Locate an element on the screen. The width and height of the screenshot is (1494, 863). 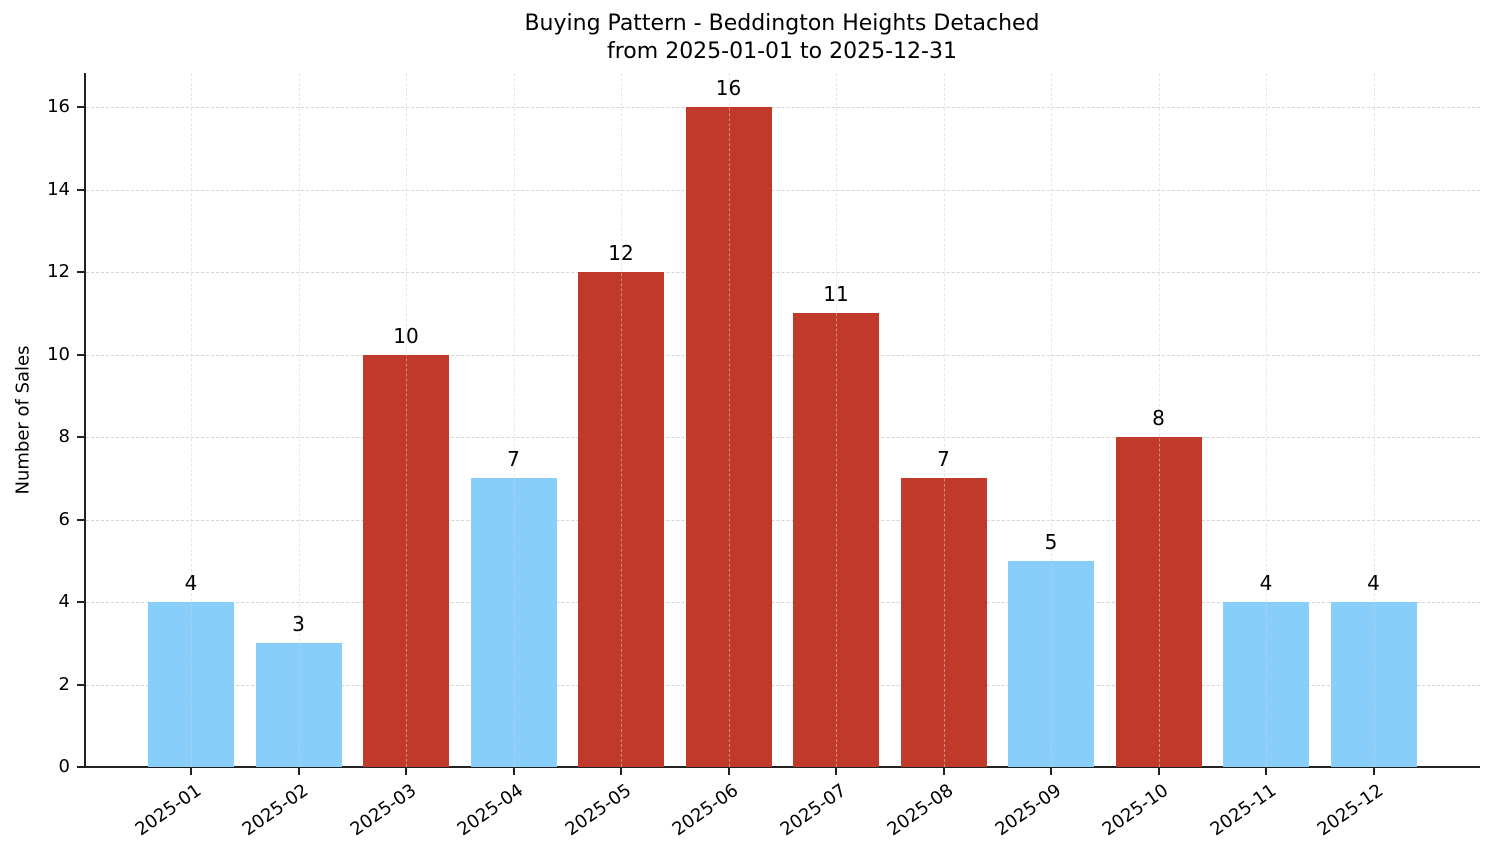
y-tick-label: 0 is located at coordinates (64, 766).